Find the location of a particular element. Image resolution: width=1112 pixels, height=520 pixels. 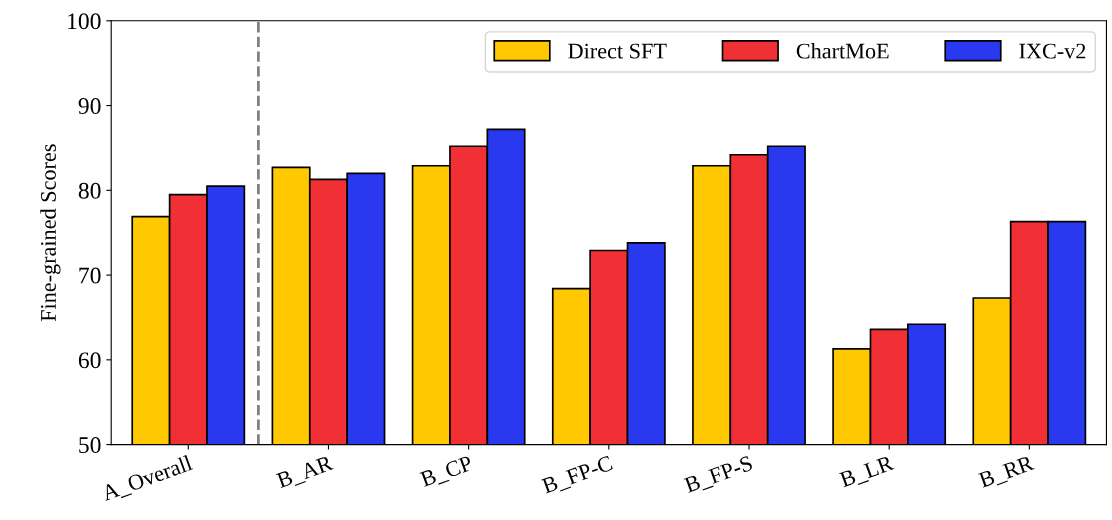

x-tick-label: B_FP-S is located at coordinates (718, 475).